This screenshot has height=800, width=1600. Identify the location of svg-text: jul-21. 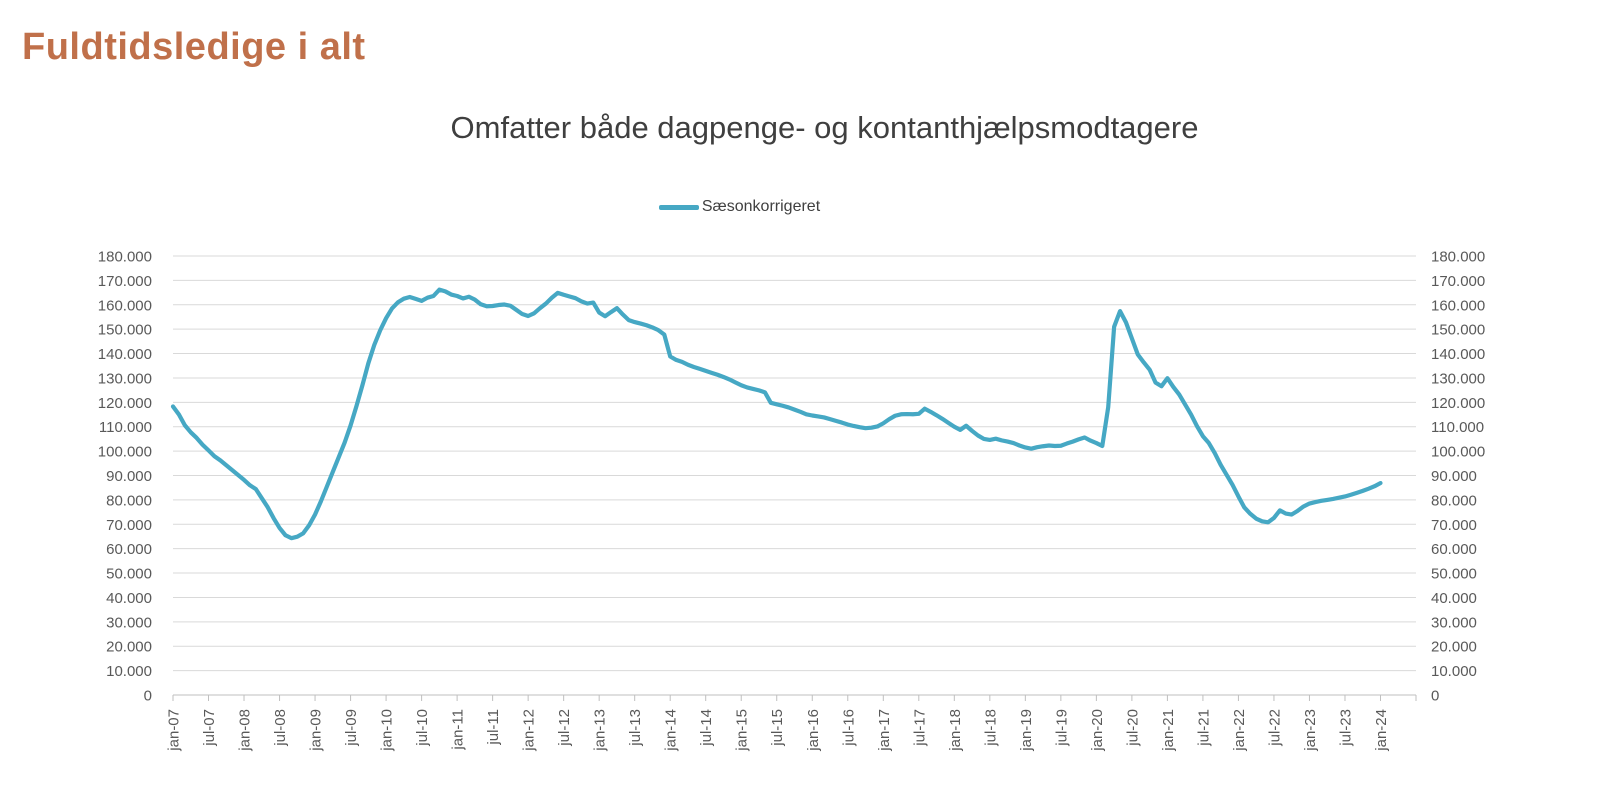
(1203, 728).